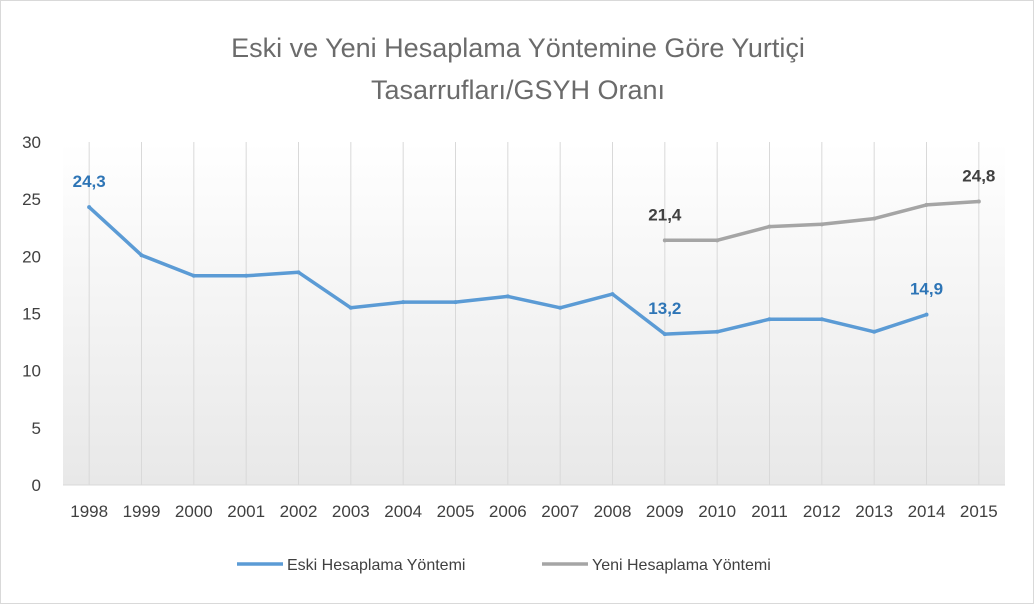 Image resolution: width=1034 pixels, height=605 pixels. Describe the element at coordinates (717, 331) in the screenshot. I see `data-point-eski-hesaplama-y-ntemi-2010` at that location.